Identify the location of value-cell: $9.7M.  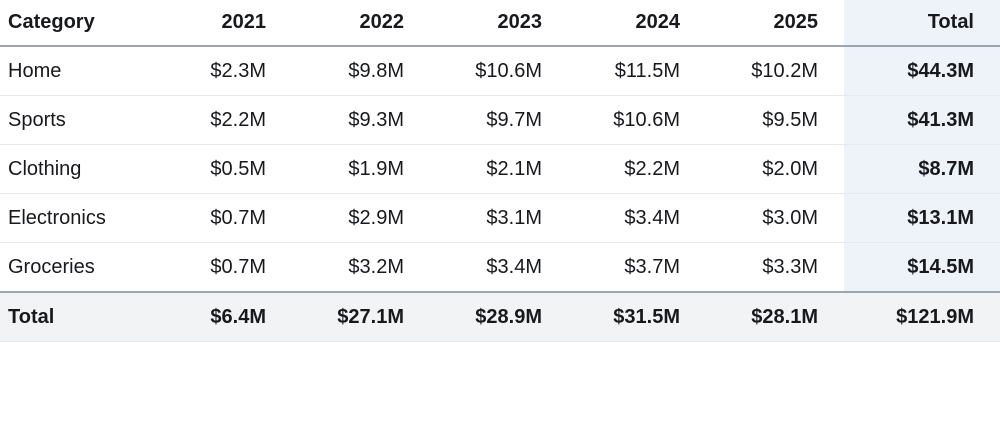
(499, 120).